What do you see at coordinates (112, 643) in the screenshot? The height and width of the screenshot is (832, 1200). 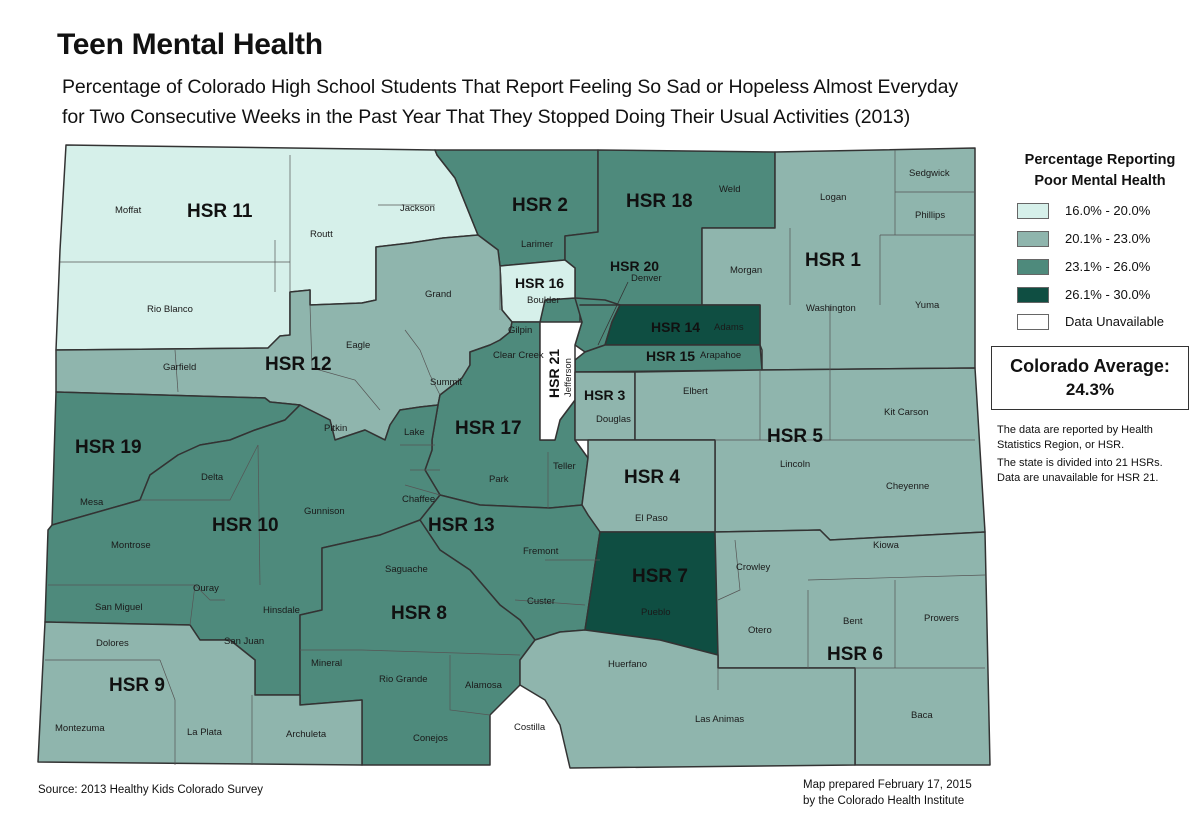 I see `county-label: Dolores` at bounding box center [112, 643].